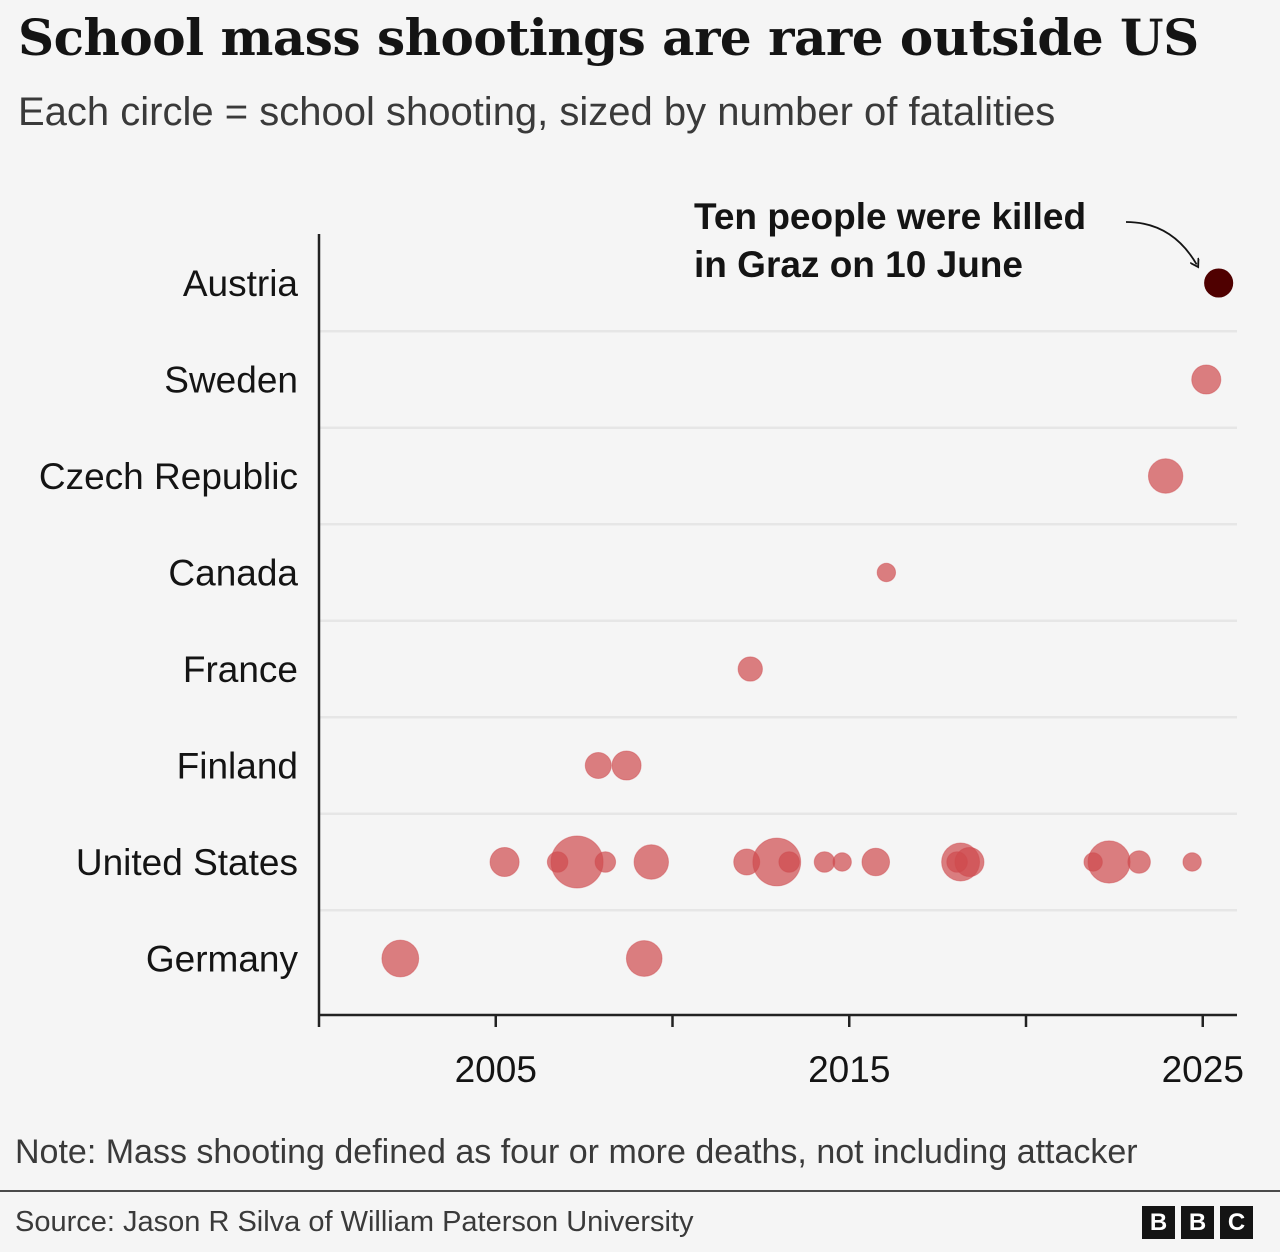 The image size is (1280, 1252). Describe the element at coordinates (1161, 242) in the screenshot. I see `annotation-arrow` at that location.